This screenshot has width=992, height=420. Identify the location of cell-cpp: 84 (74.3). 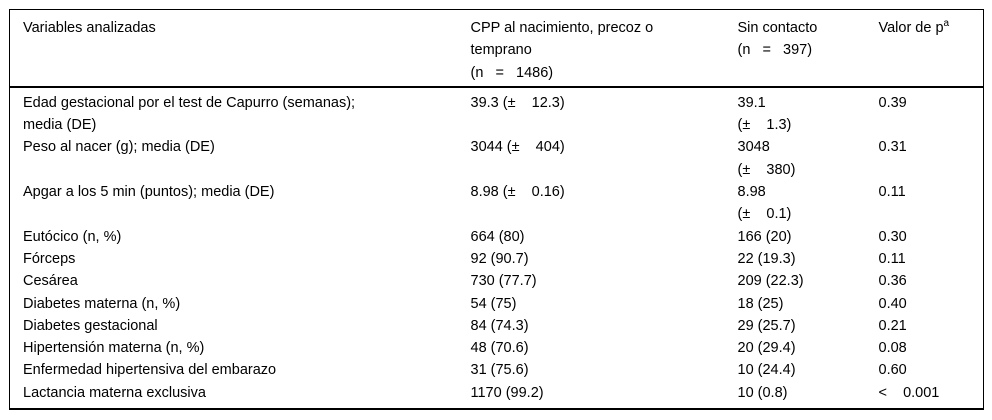
(499, 325).